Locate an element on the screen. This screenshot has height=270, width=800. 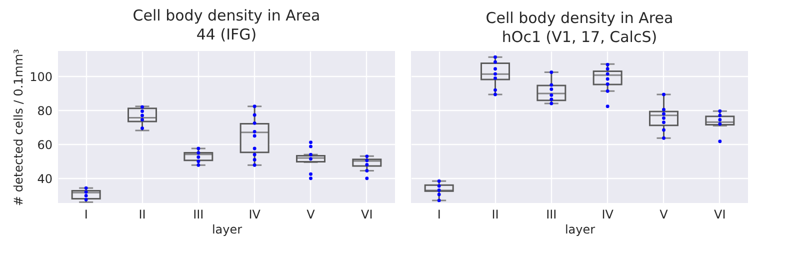
chart-title: Cell body density in Area hOc1 (V1, 17, CalcS) is located at coordinates (580, 27).